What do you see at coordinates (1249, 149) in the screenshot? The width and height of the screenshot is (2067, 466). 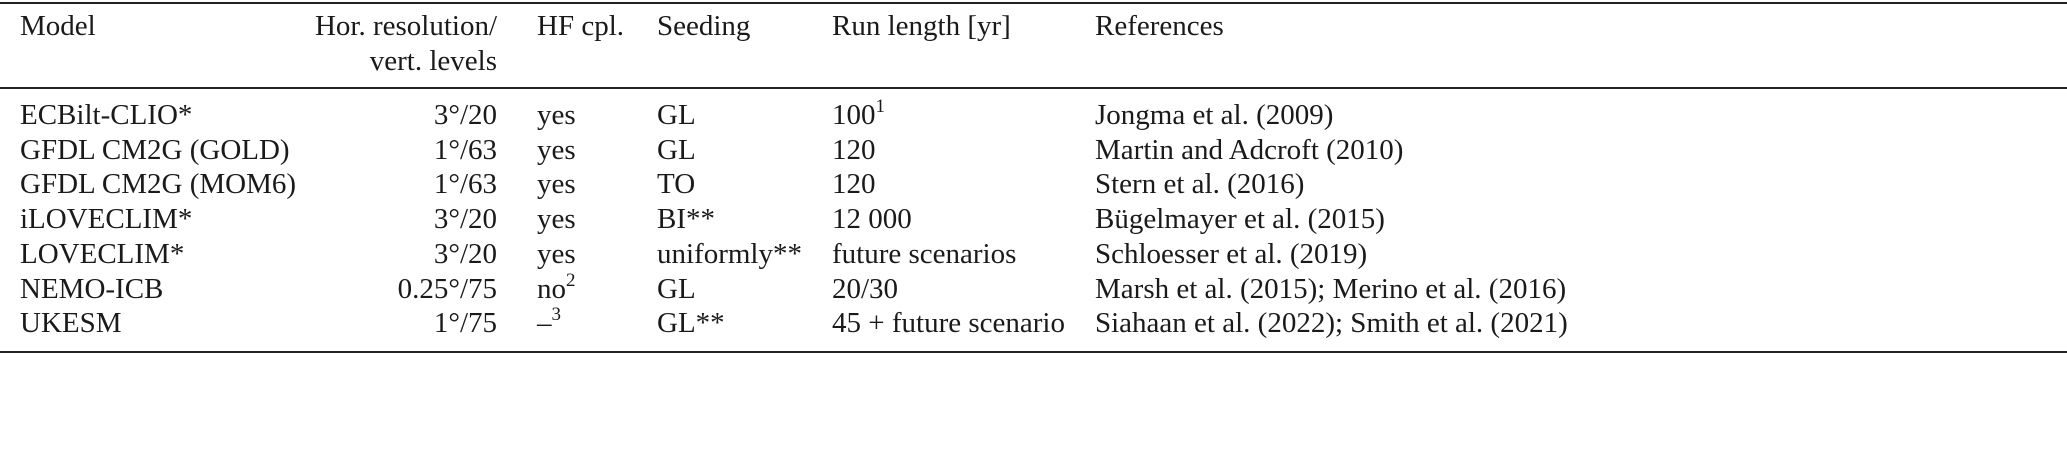 I see `table-cell: Martin and Adcroft (2010)` at bounding box center [1249, 149].